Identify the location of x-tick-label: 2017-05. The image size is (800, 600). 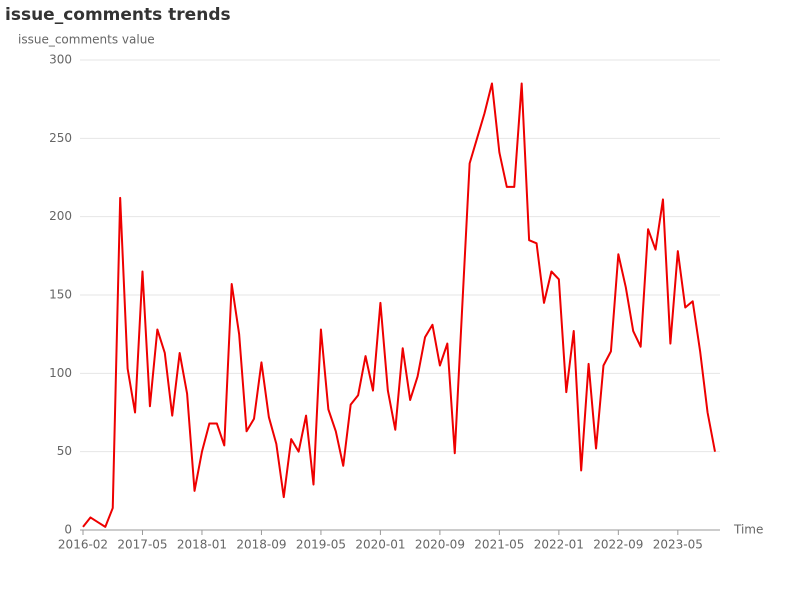
(142, 545).